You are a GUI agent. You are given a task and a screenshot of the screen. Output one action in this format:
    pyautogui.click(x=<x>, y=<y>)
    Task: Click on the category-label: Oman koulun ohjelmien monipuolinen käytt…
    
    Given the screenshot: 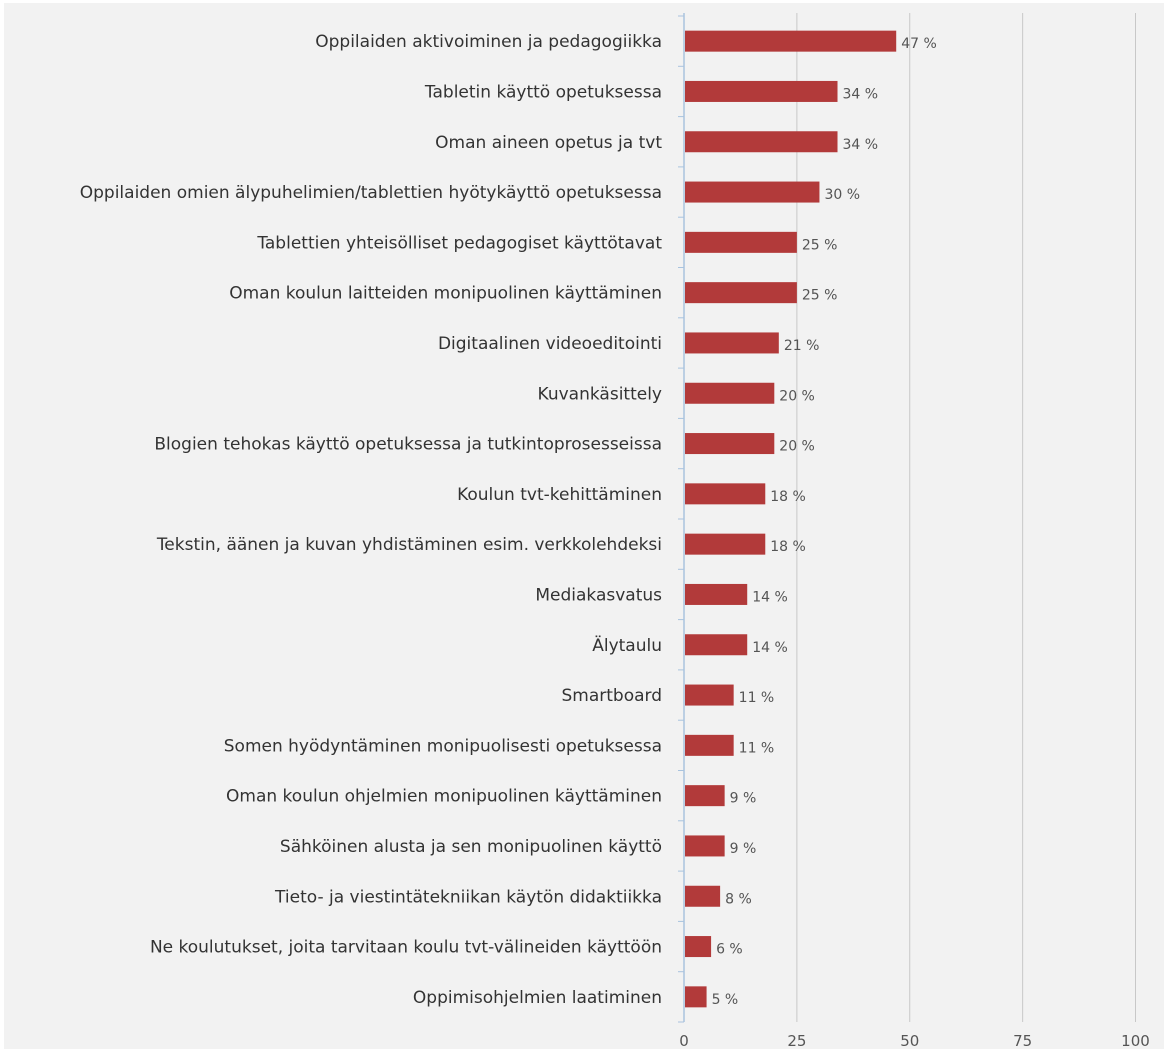 What is the action you would take?
    pyautogui.click(x=444, y=797)
    